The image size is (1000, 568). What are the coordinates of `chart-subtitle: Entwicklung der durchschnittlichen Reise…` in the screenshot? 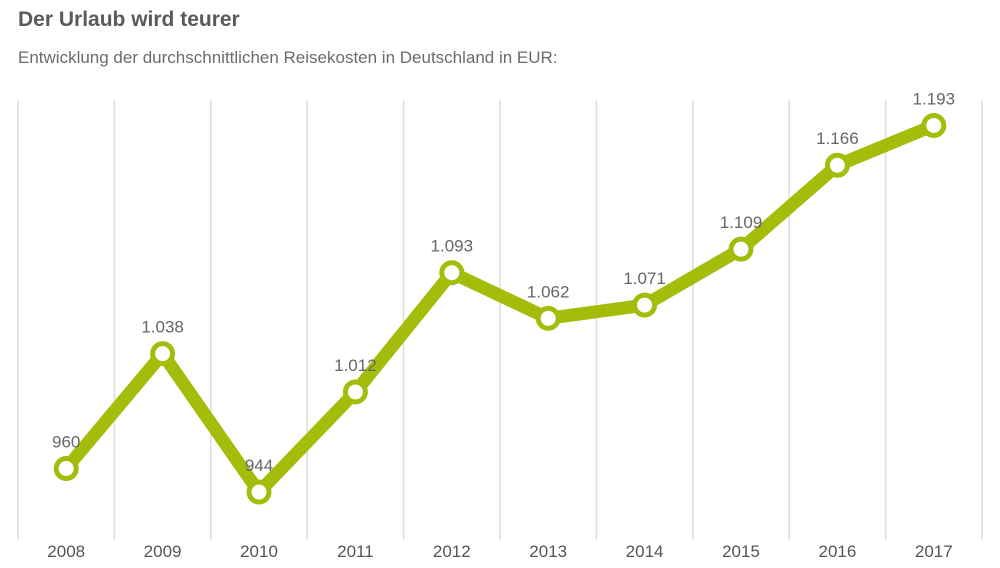 It's located at (288, 57).